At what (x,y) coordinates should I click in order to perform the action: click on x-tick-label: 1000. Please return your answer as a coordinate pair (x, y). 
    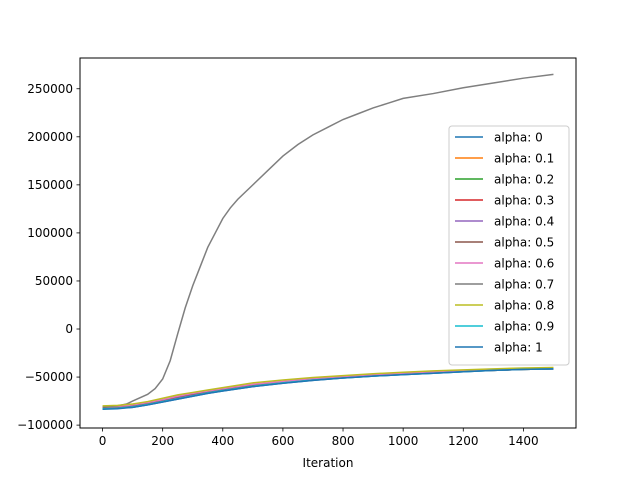
    Looking at the image, I should click on (403, 441).